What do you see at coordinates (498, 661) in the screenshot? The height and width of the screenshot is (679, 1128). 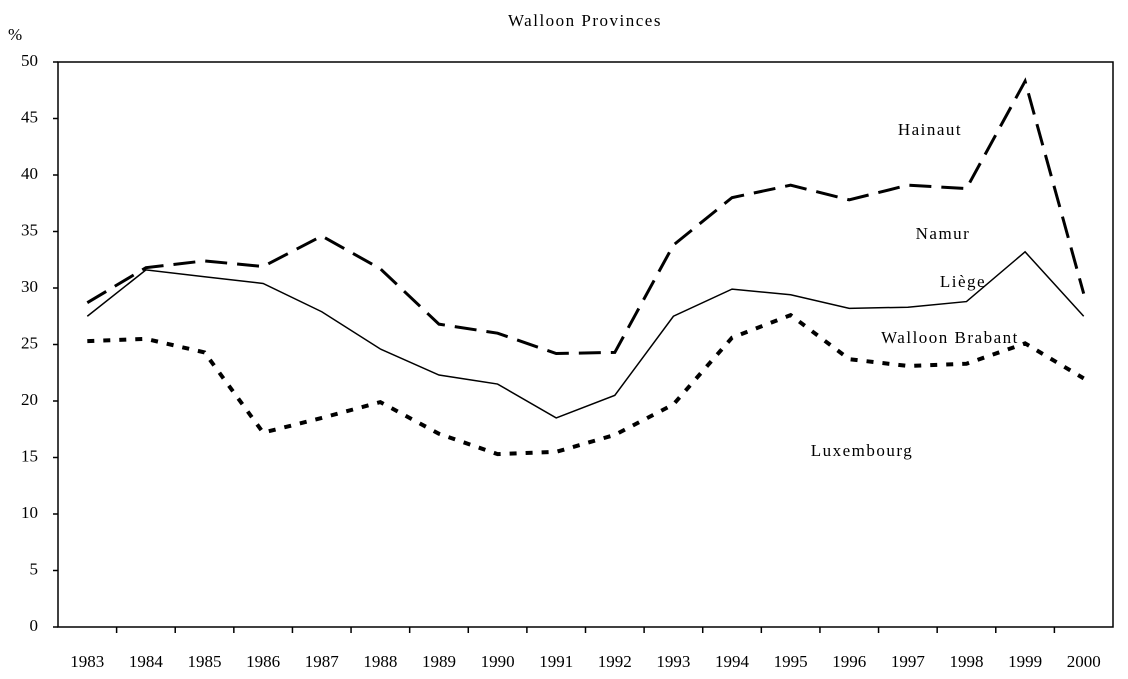 I see `x-tick-label: 1990` at bounding box center [498, 661].